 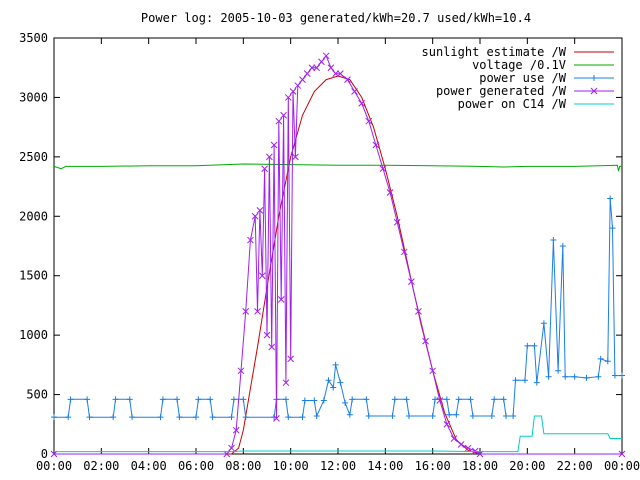 What do you see at coordinates (494, 52) in the screenshot?
I see `legend-label: sunlight estimate /W` at bounding box center [494, 52].